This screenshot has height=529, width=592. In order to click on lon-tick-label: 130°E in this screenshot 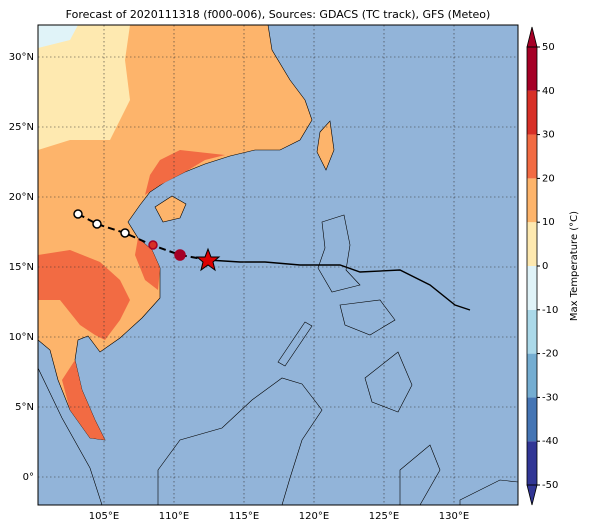, I will do `click(454, 516)`.